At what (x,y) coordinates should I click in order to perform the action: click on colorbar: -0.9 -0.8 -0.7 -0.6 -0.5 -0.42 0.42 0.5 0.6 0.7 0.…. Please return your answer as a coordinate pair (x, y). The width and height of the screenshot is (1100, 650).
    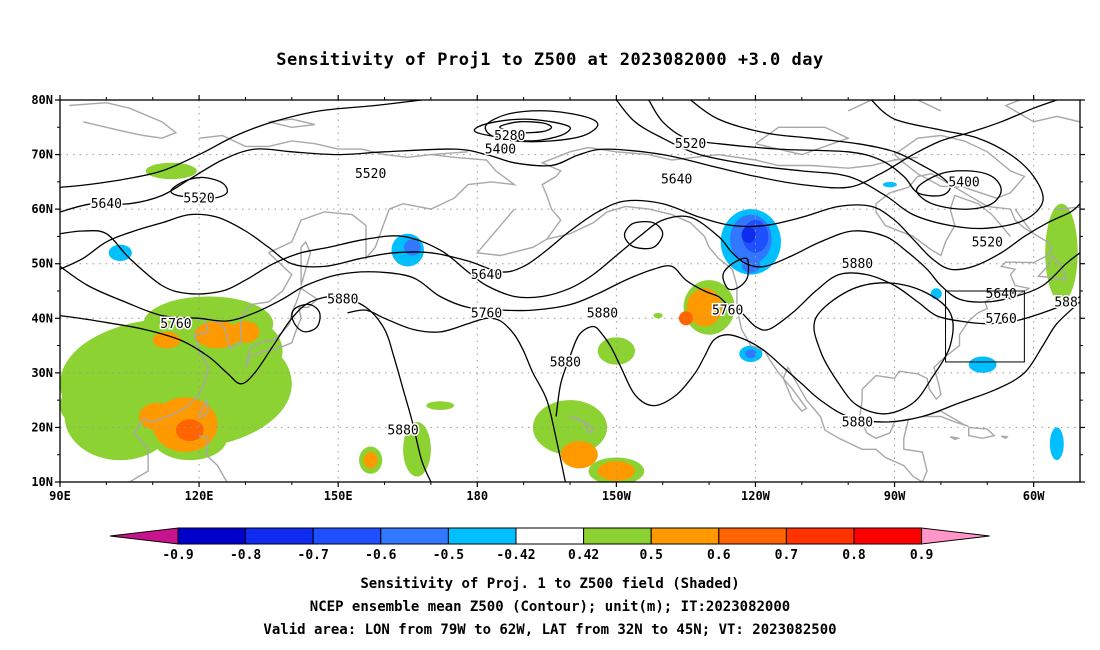
    Looking at the image, I should click on (549, 545).